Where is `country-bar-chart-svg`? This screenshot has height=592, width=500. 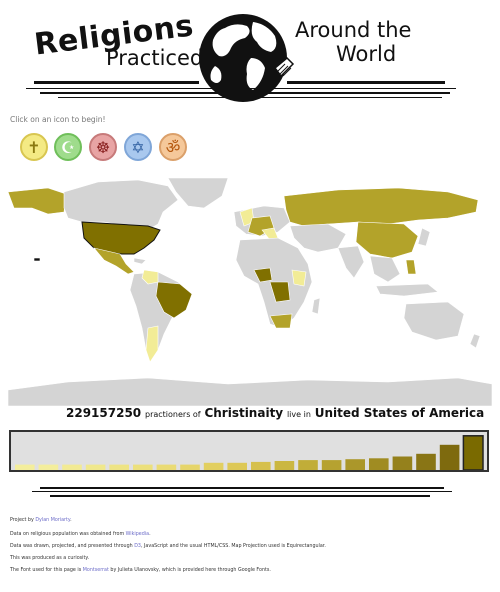 country-bar-chart-svg is located at coordinates (249, 453).